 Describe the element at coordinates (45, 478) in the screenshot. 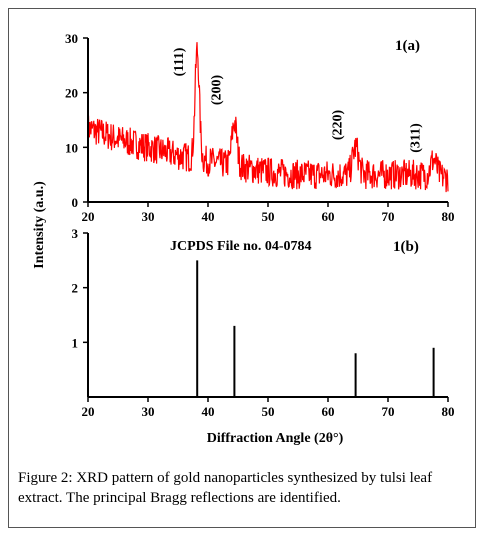

I see `caption-figure-label: Figure 2:` at that location.